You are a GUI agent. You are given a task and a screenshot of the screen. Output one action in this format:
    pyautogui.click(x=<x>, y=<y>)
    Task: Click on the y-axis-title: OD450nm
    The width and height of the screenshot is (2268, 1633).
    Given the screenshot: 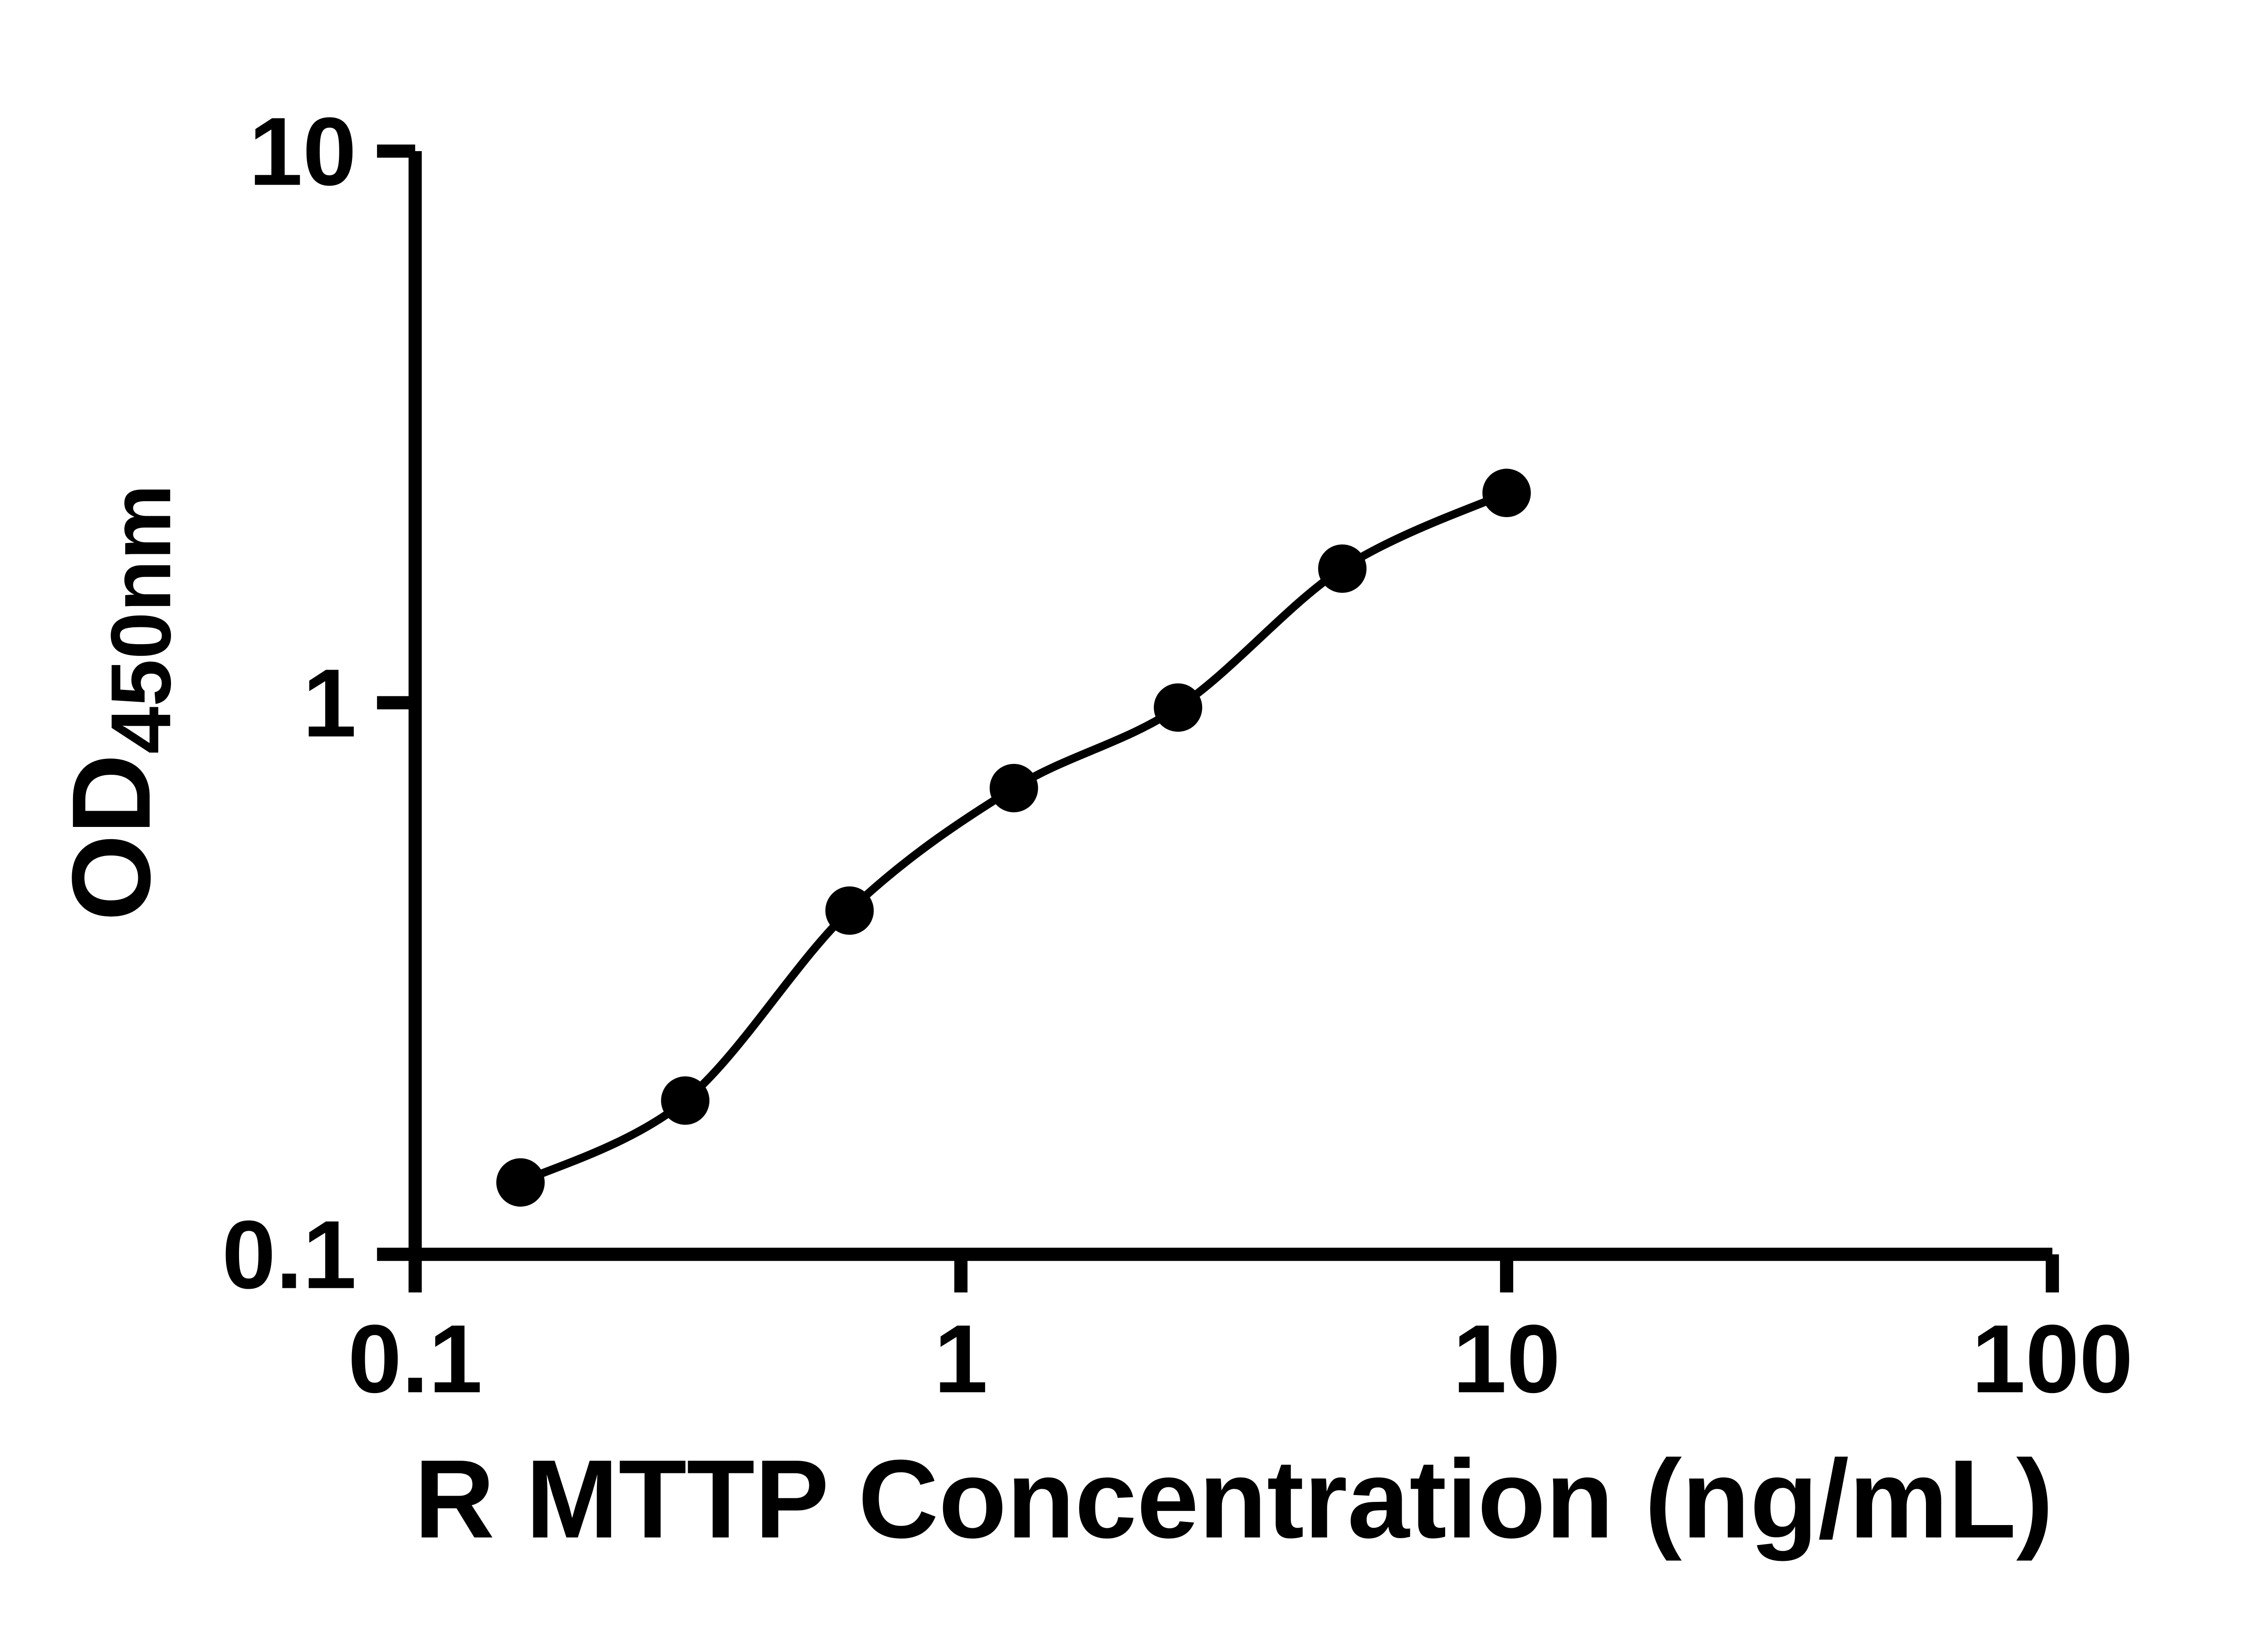 What is the action you would take?
    pyautogui.click(x=119, y=702)
    